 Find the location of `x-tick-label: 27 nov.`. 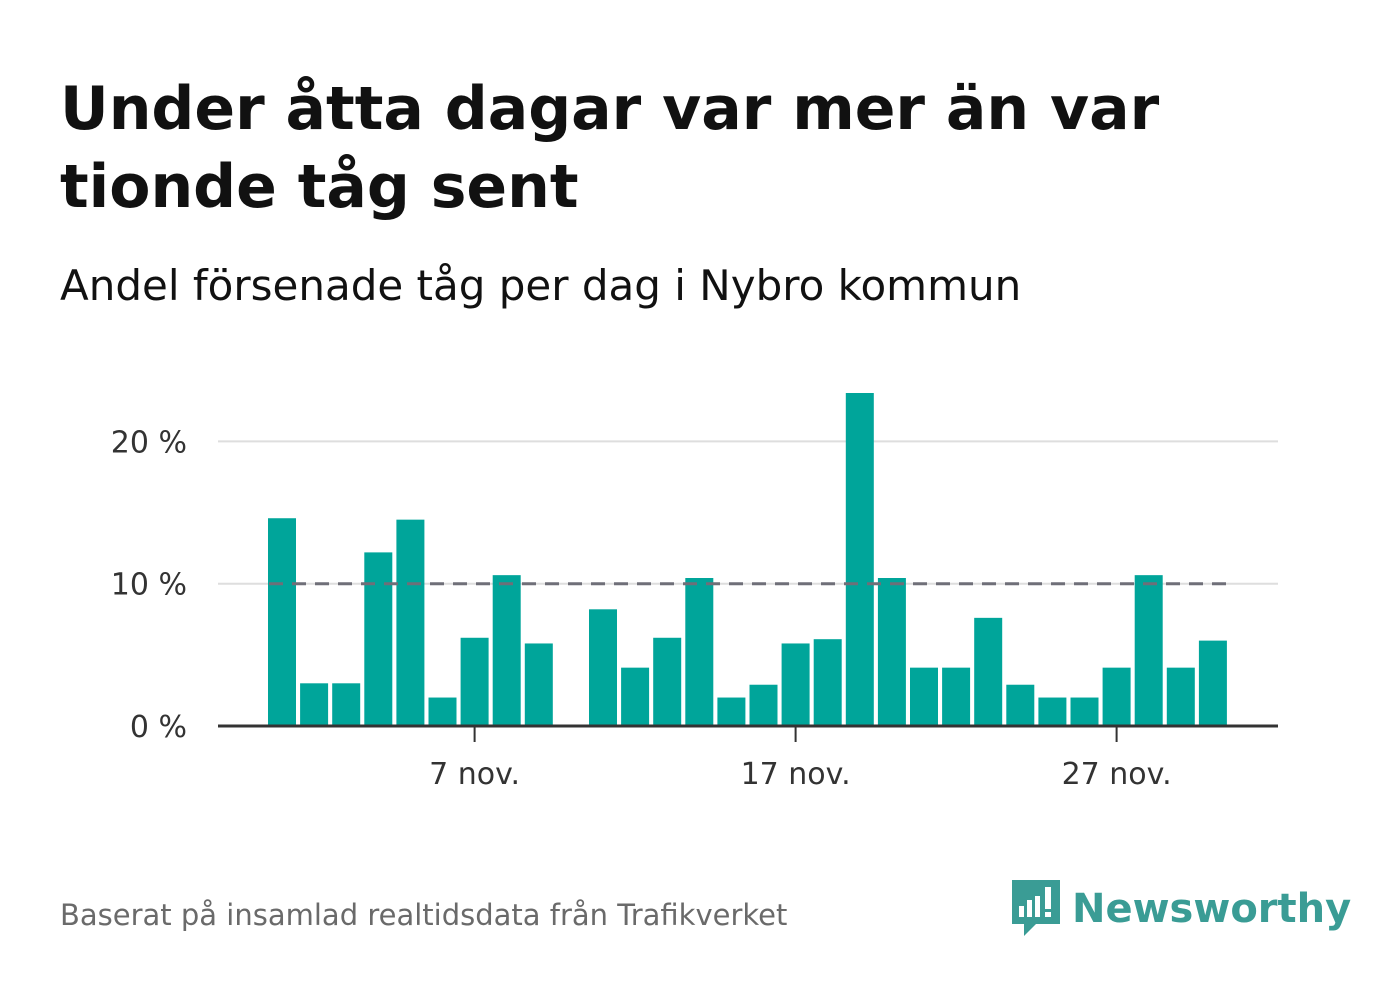

x-tick-label: 27 nov. is located at coordinates (1117, 774).